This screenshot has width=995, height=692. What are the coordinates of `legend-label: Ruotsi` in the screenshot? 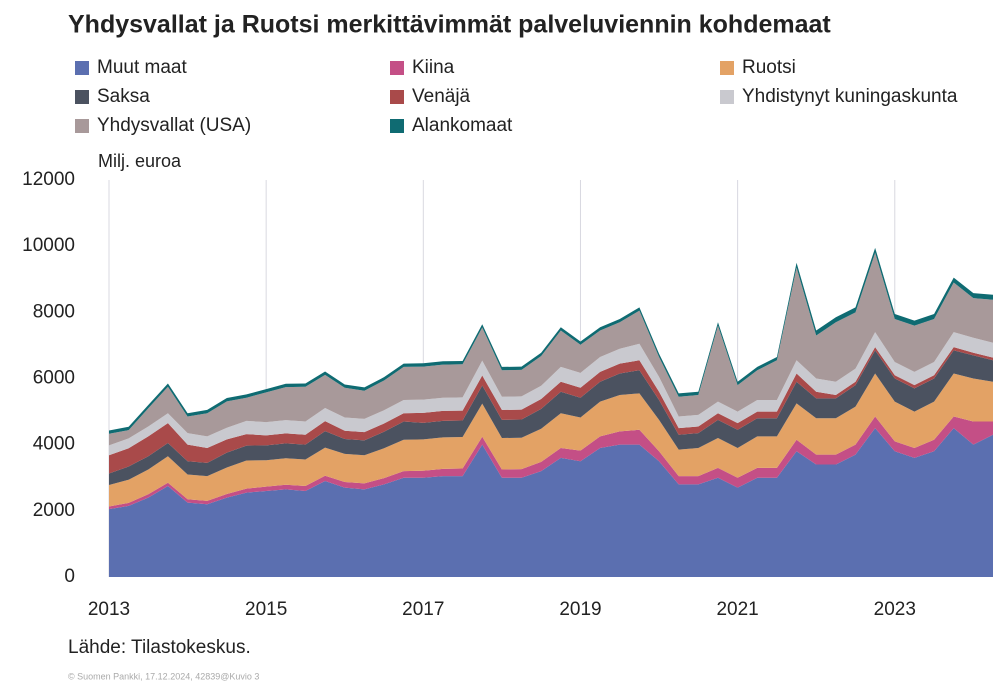 It's located at (769, 67).